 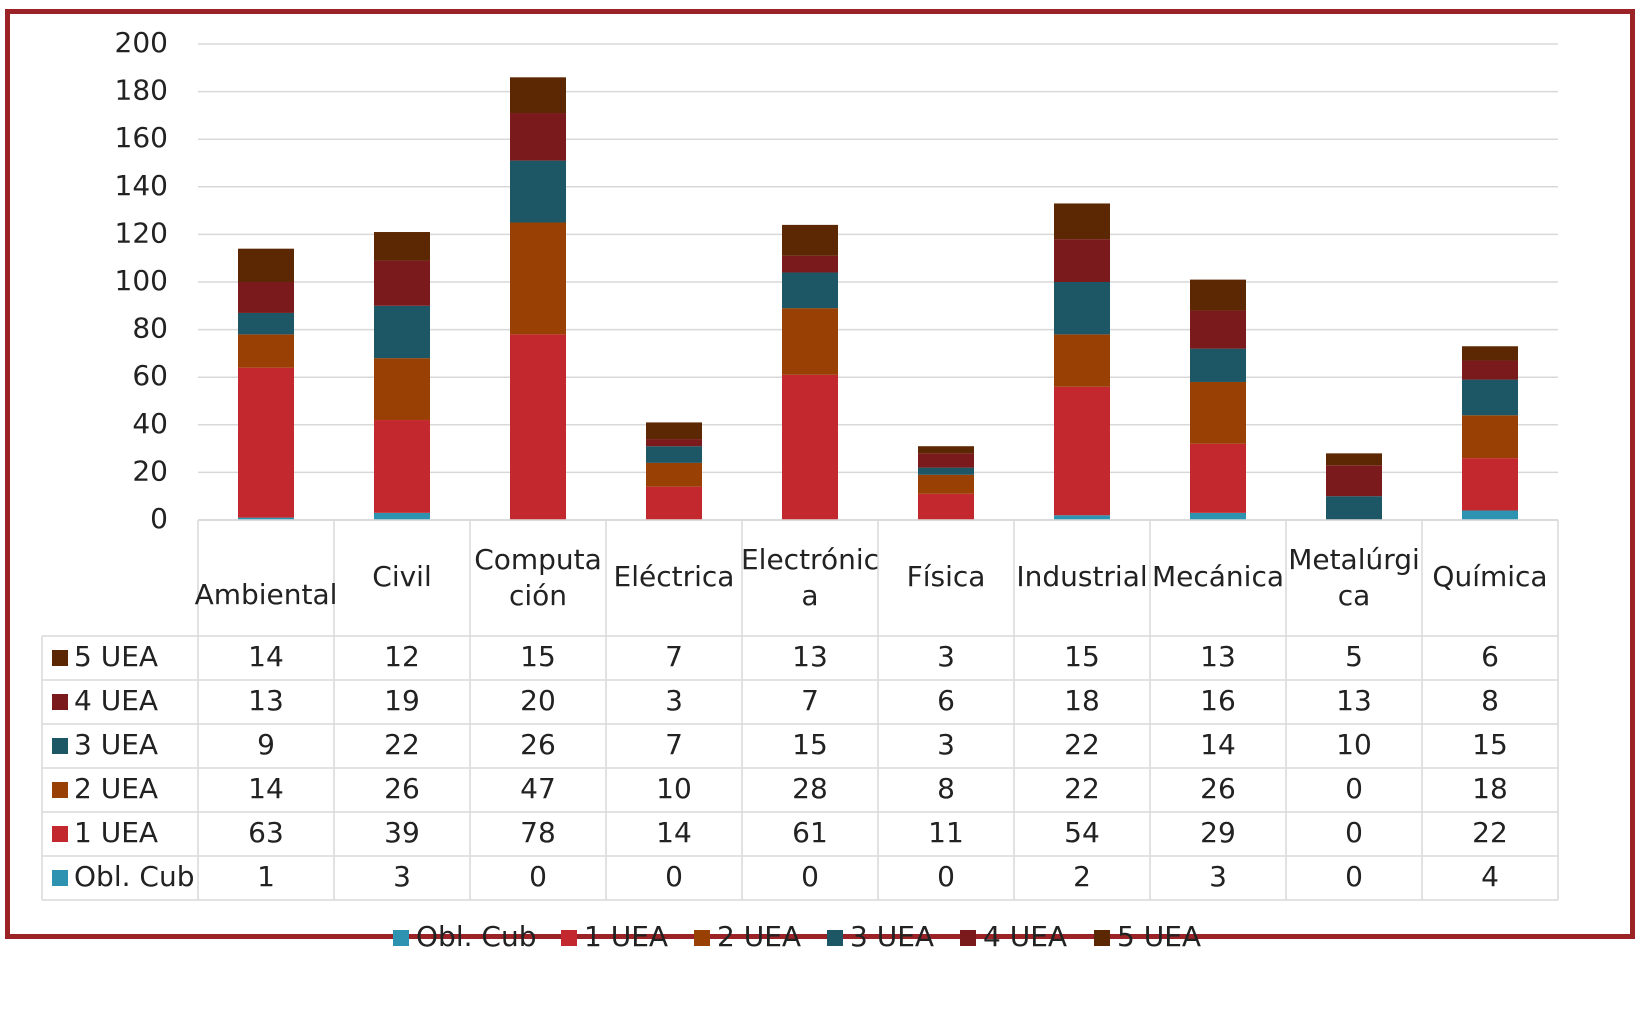 I want to click on legend-label: 3 UEA, so click(x=892, y=936).